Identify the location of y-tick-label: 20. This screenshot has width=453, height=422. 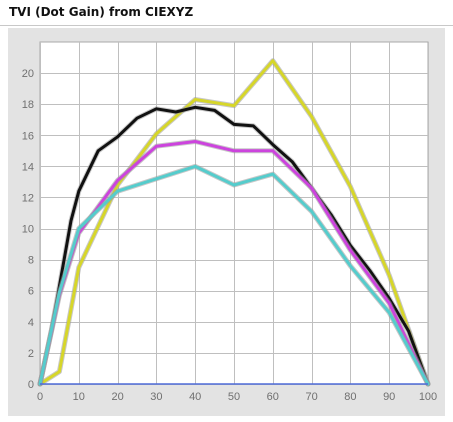
(28, 74).